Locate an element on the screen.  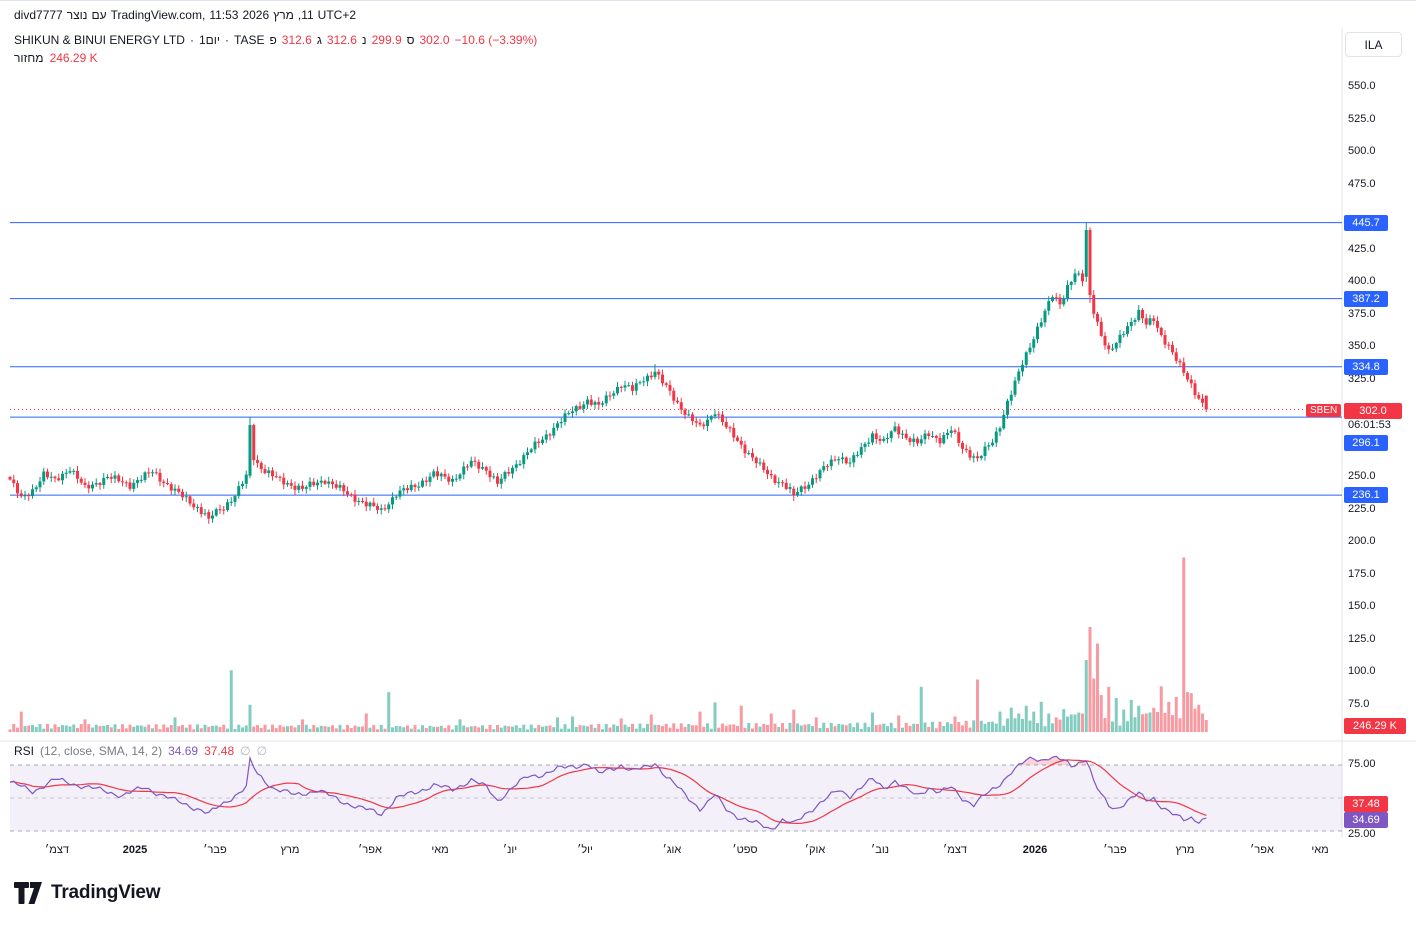
symbol-title-part: 1יום is located at coordinates (209, 40).